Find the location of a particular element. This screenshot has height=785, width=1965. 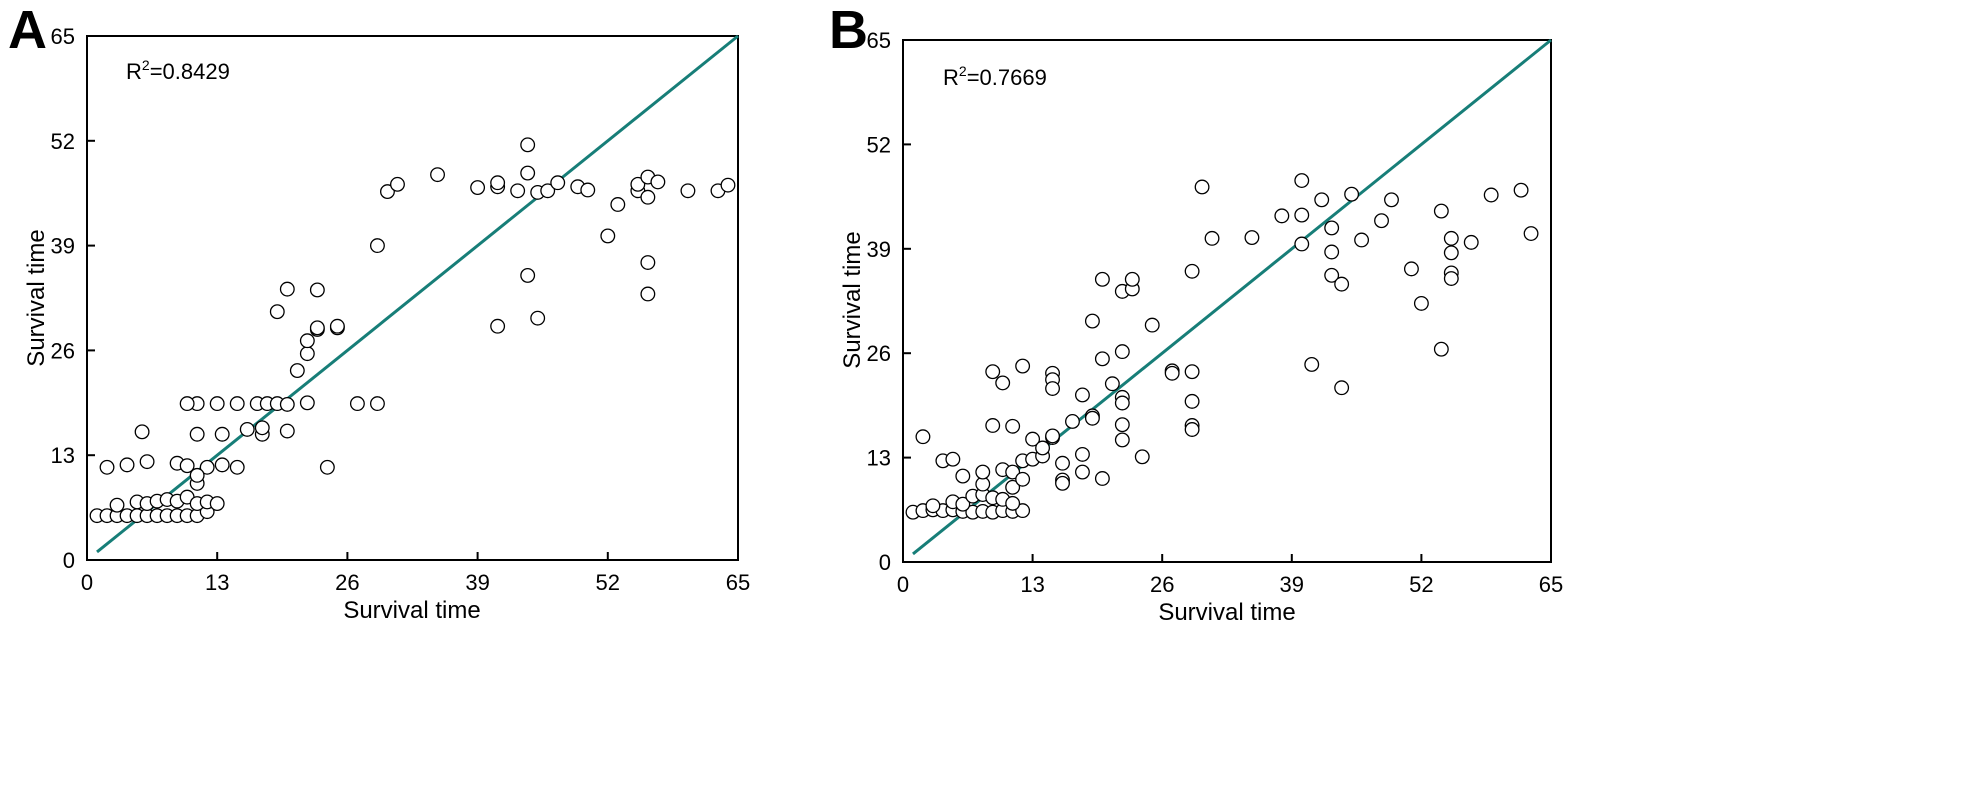

x-tick-label-b: 26 is located at coordinates (1162, 584).